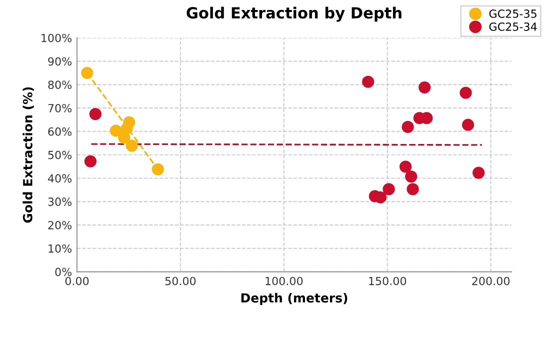  Describe the element at coordinates (294, 299) in the screenshot. I see `x-axis-title: Depth (meters)` at that location.